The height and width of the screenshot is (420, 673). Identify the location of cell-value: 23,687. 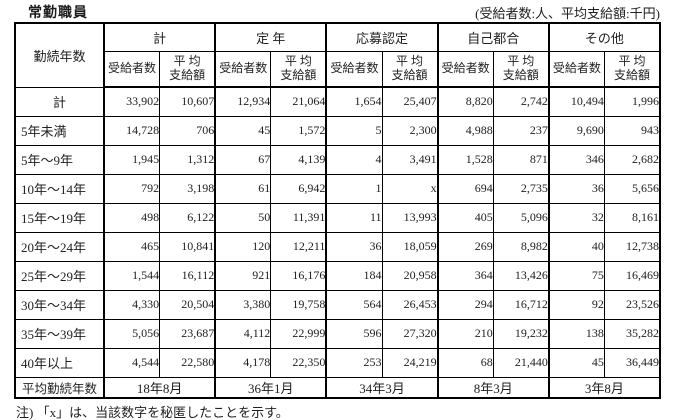
(187, 333).